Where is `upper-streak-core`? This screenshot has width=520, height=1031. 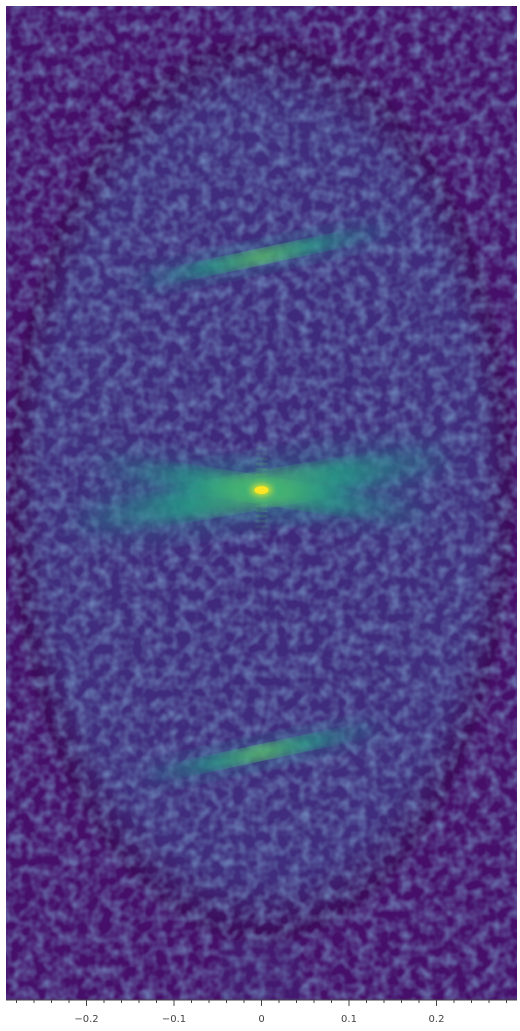 upper-streak-core is located at coordinates (261, 256).